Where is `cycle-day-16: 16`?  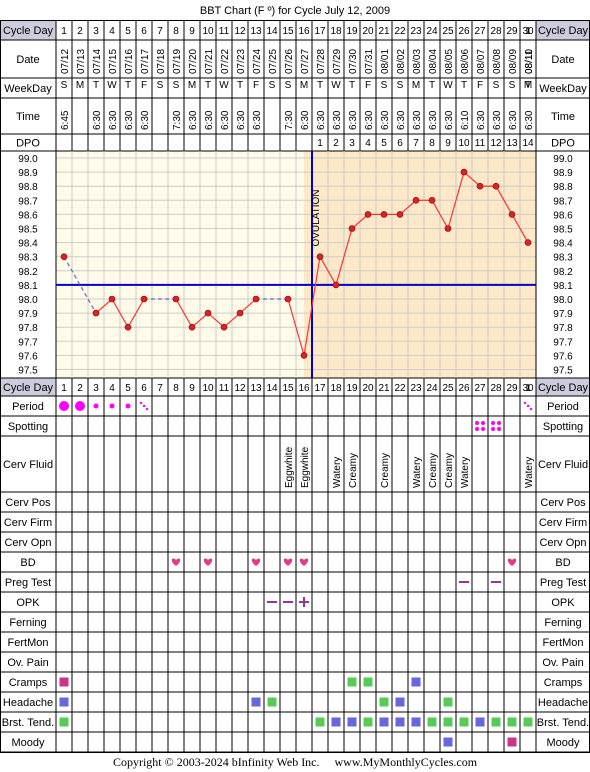
cycle-day-16: 16 is located at coordinates (304, 31).